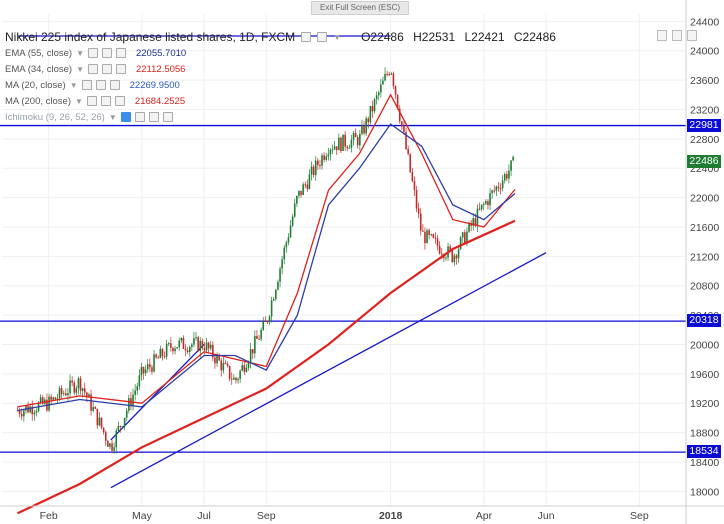 The image size is (724, 524). I want to click on legend-row-ma20: MA (20, close) ▼ 22269.9500, so click(92, 85).